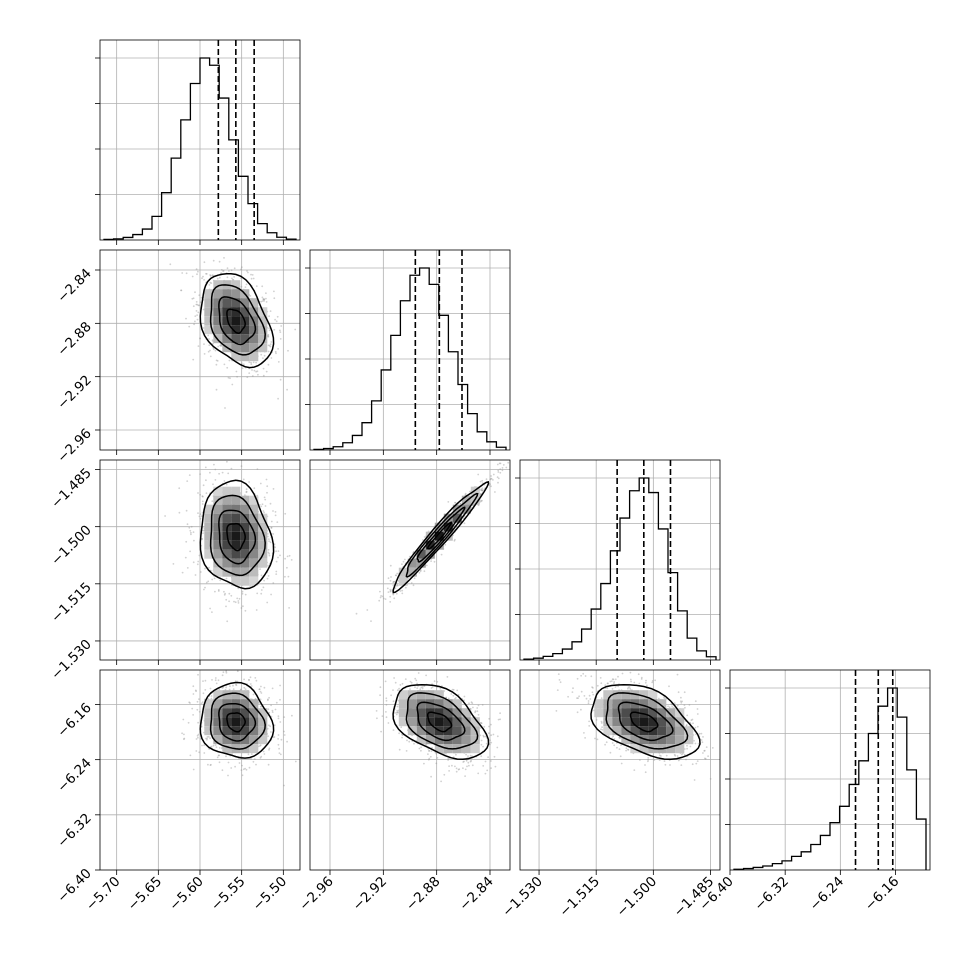  I want to click on ytick-label-2-0: −1.530, so click(71, 659).